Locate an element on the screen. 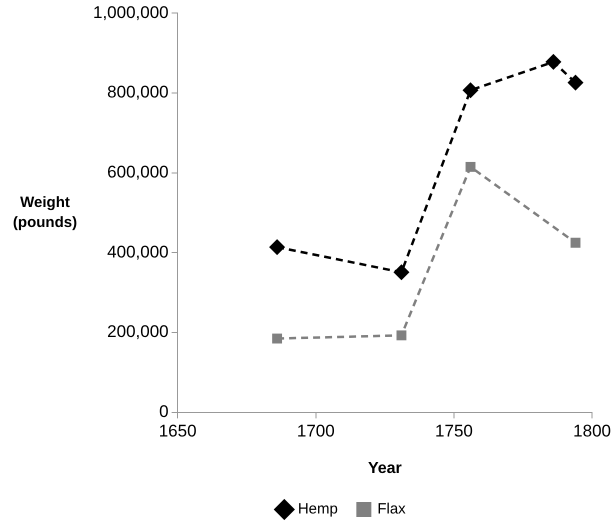 Image resolution: width=614 pixels, height=532 pixels. x-tick-label: 1800 is located at coordinates (592, 430).